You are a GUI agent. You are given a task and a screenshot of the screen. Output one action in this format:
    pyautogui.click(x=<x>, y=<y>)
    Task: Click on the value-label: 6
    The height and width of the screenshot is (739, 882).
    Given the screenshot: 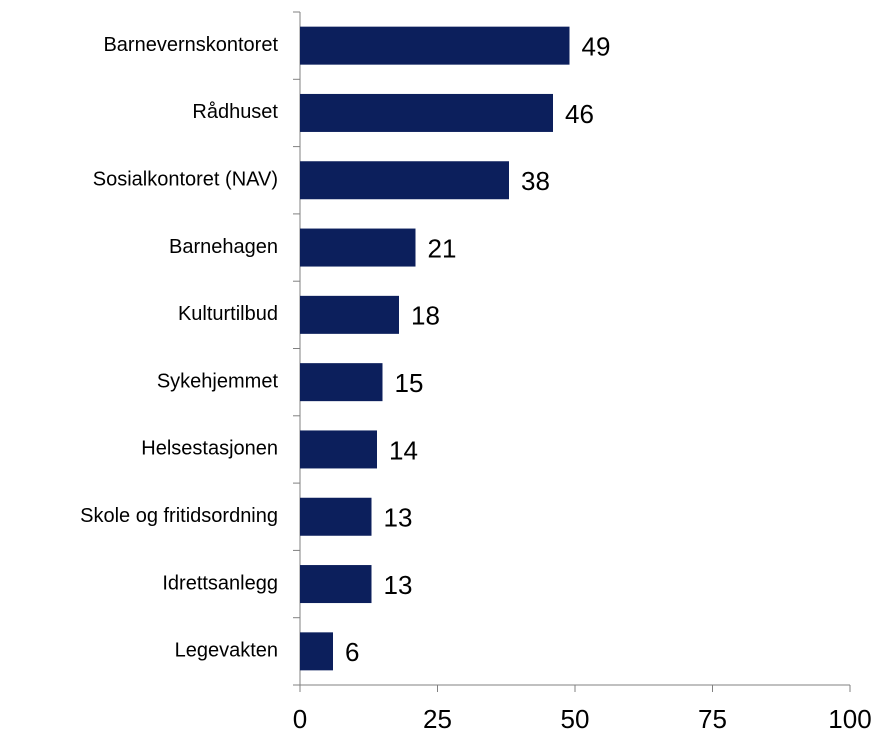 What is the action you would take?
    pyautogui.click(x=352, y=652)
    